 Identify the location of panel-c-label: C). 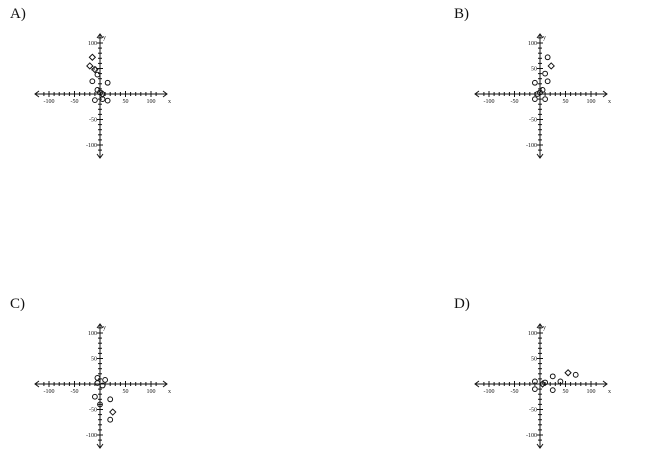
(17, 304).